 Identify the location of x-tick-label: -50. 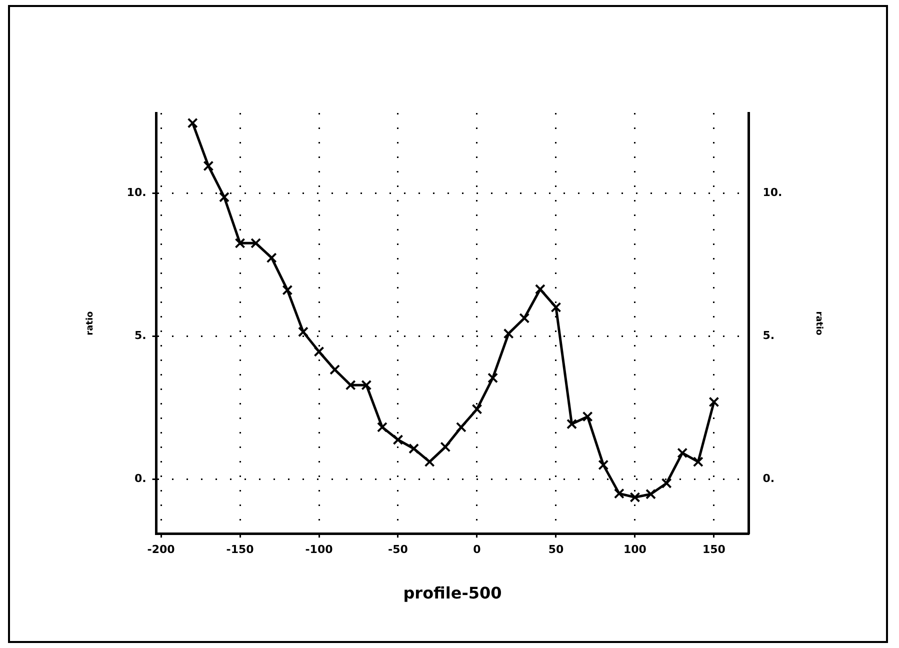
(398, 549).